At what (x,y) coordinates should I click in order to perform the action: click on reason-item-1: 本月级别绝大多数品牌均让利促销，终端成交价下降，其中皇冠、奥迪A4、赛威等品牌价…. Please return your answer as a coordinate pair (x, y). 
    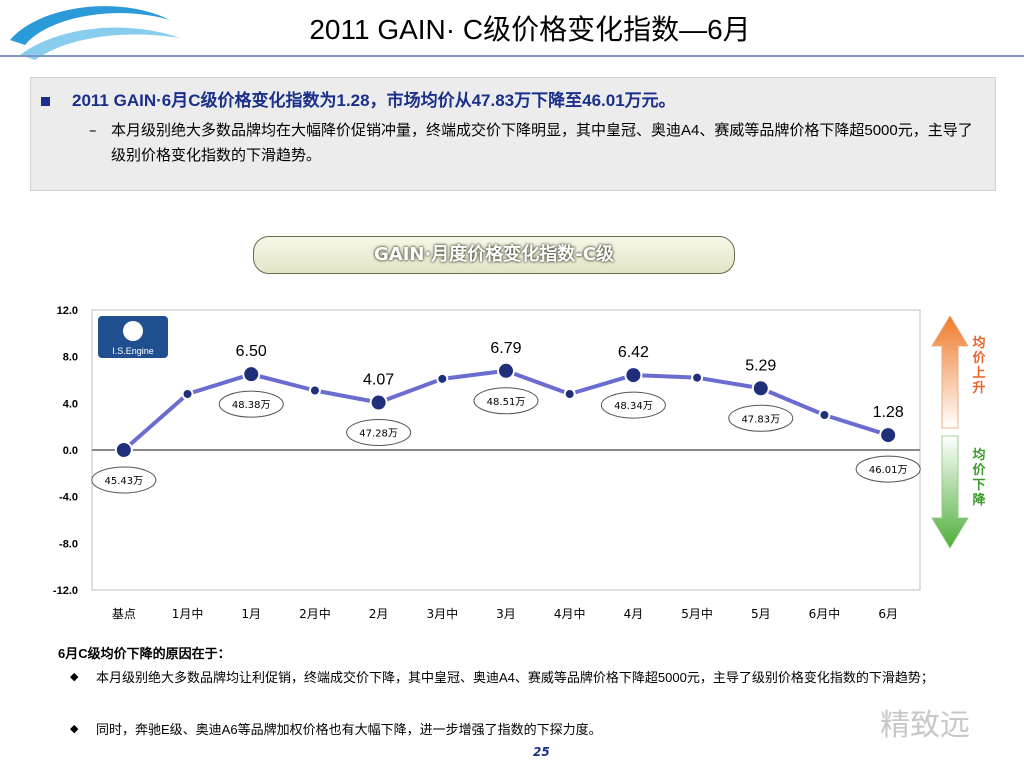
    Looking at the image, I should click on (515, 677).